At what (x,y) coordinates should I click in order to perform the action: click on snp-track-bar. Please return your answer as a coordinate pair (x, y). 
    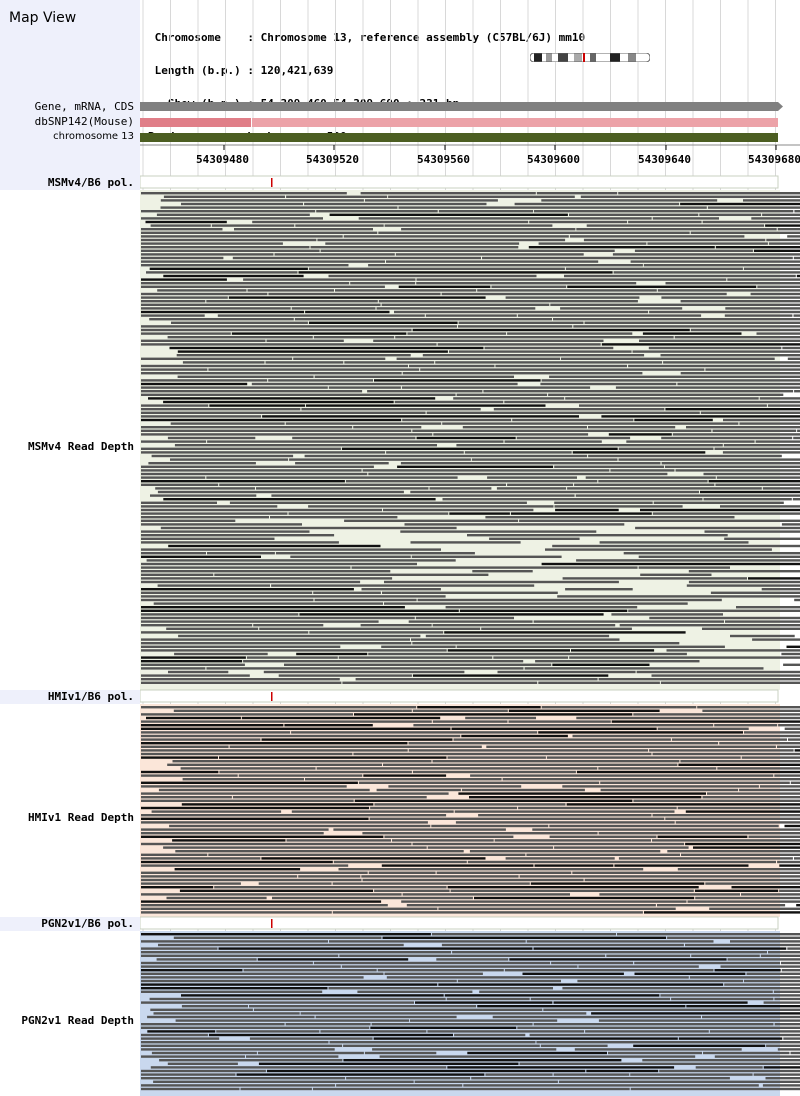
    Looking at the image, I should click on (515, 122).